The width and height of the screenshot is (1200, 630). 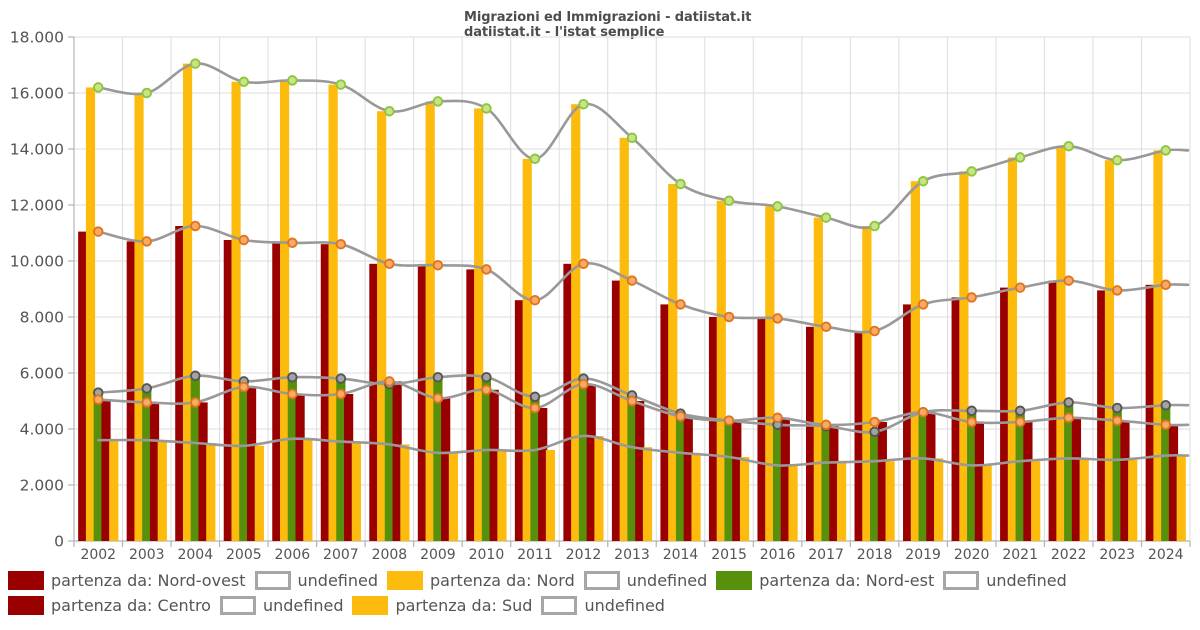 I want to click on marker-partenza-da-centro-2013, so click(x=632, y=401).